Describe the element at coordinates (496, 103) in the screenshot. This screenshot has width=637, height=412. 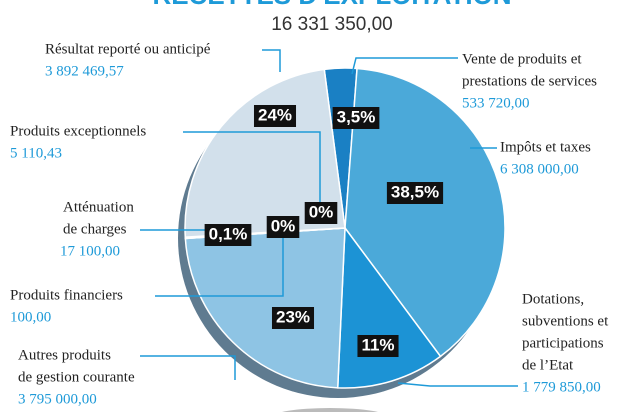
I see `value-label: 533 720,00` at that location.